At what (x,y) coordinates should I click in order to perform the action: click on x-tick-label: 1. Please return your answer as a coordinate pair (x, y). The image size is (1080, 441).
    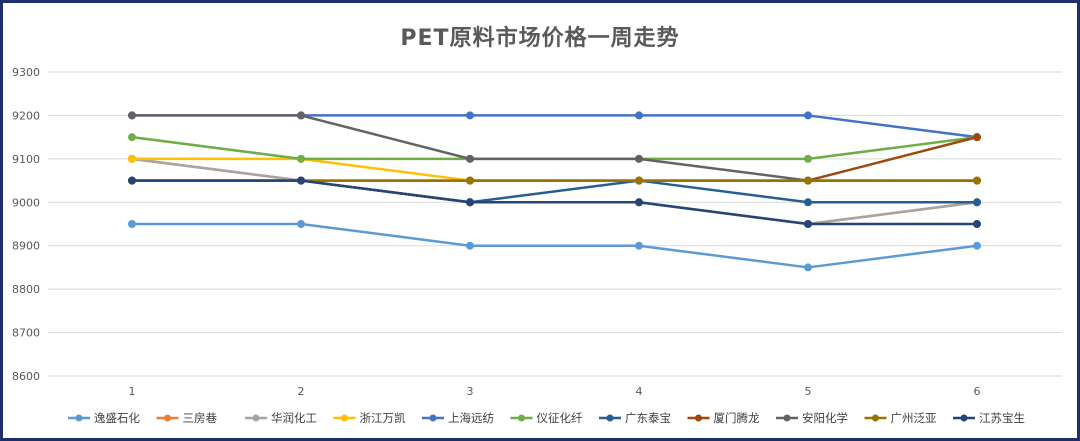
    Looking at the image, I should click on (132, 391).